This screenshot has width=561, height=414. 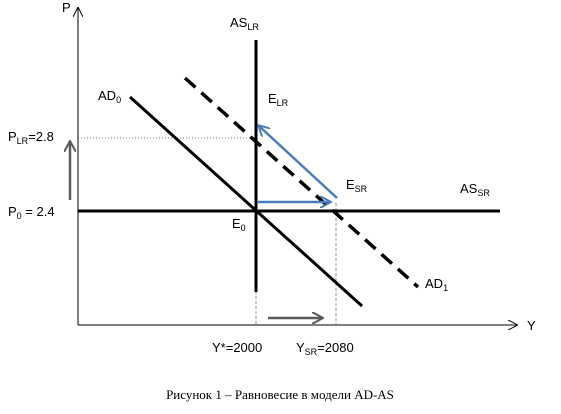 I want to click on caption: Рисунок 1 – Равновесие в модели AD-AS, so click(x=280, y=394).